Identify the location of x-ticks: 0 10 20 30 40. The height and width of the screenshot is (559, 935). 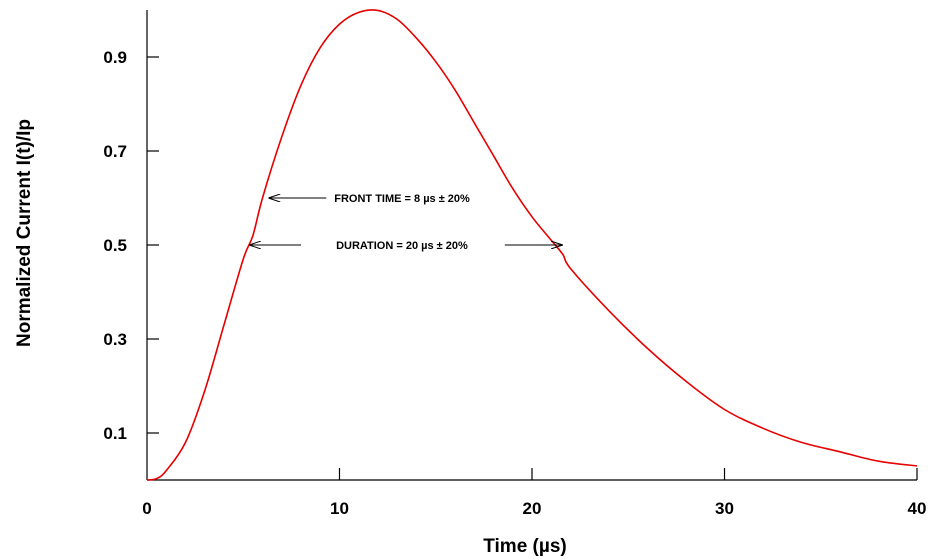
(534, 493).